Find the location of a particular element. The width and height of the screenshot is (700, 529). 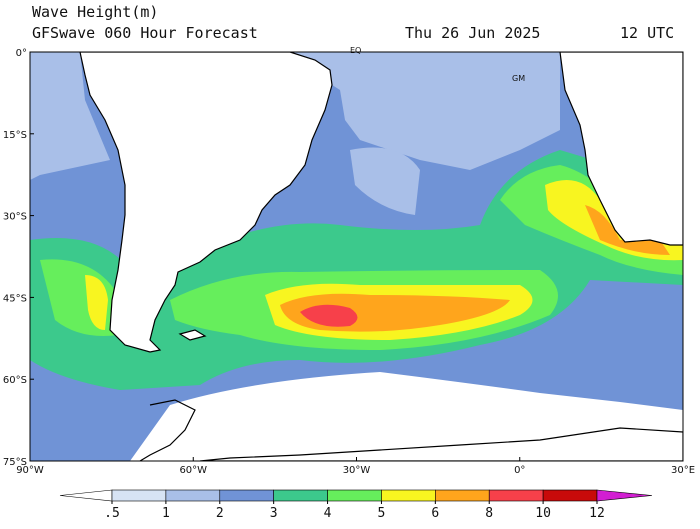

lat-label: 0° is located at coordinates (21, 53).